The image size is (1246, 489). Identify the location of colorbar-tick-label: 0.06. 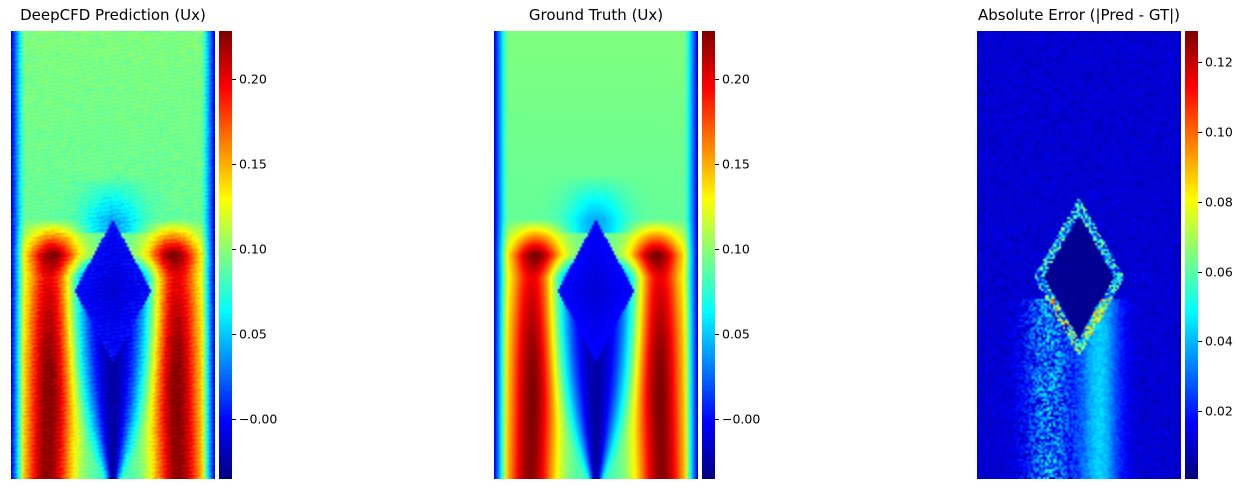
(1219, 272).